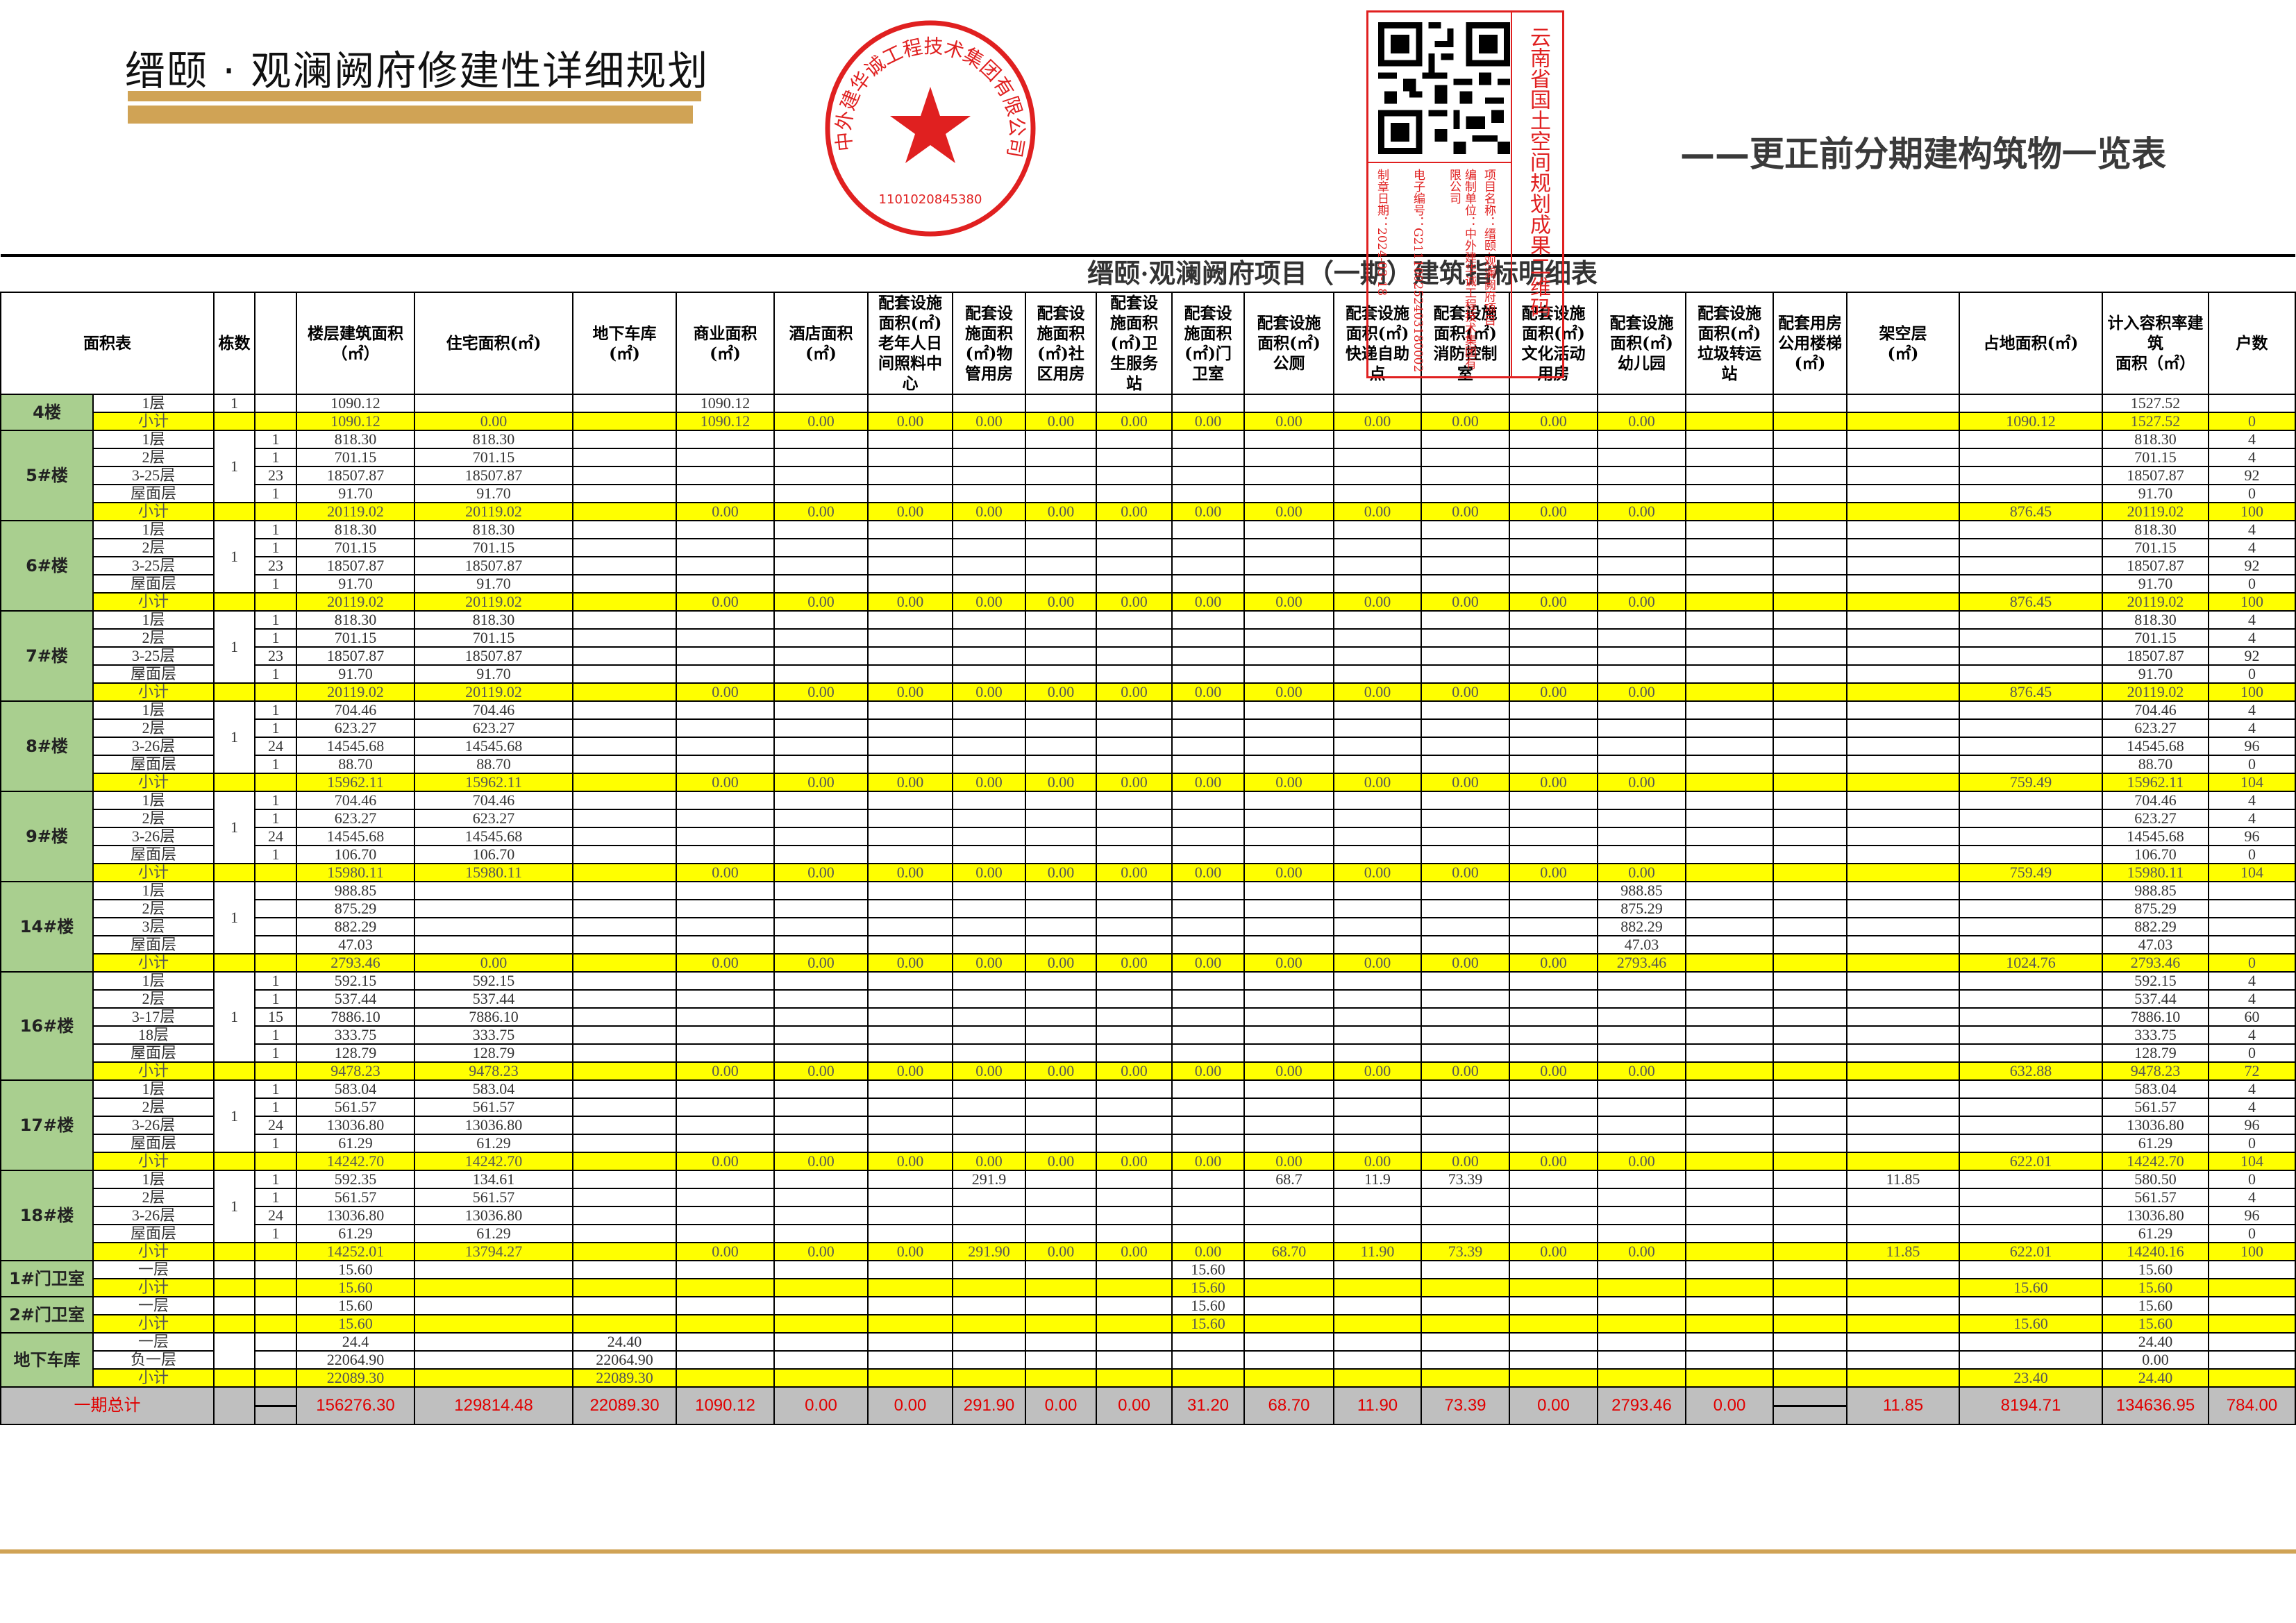 The height and width of the screenshot is (1623, 2296). Describe the element at coordinates (153, 872) in the screenshot. I see `subtotal-label: 小计` at that location.